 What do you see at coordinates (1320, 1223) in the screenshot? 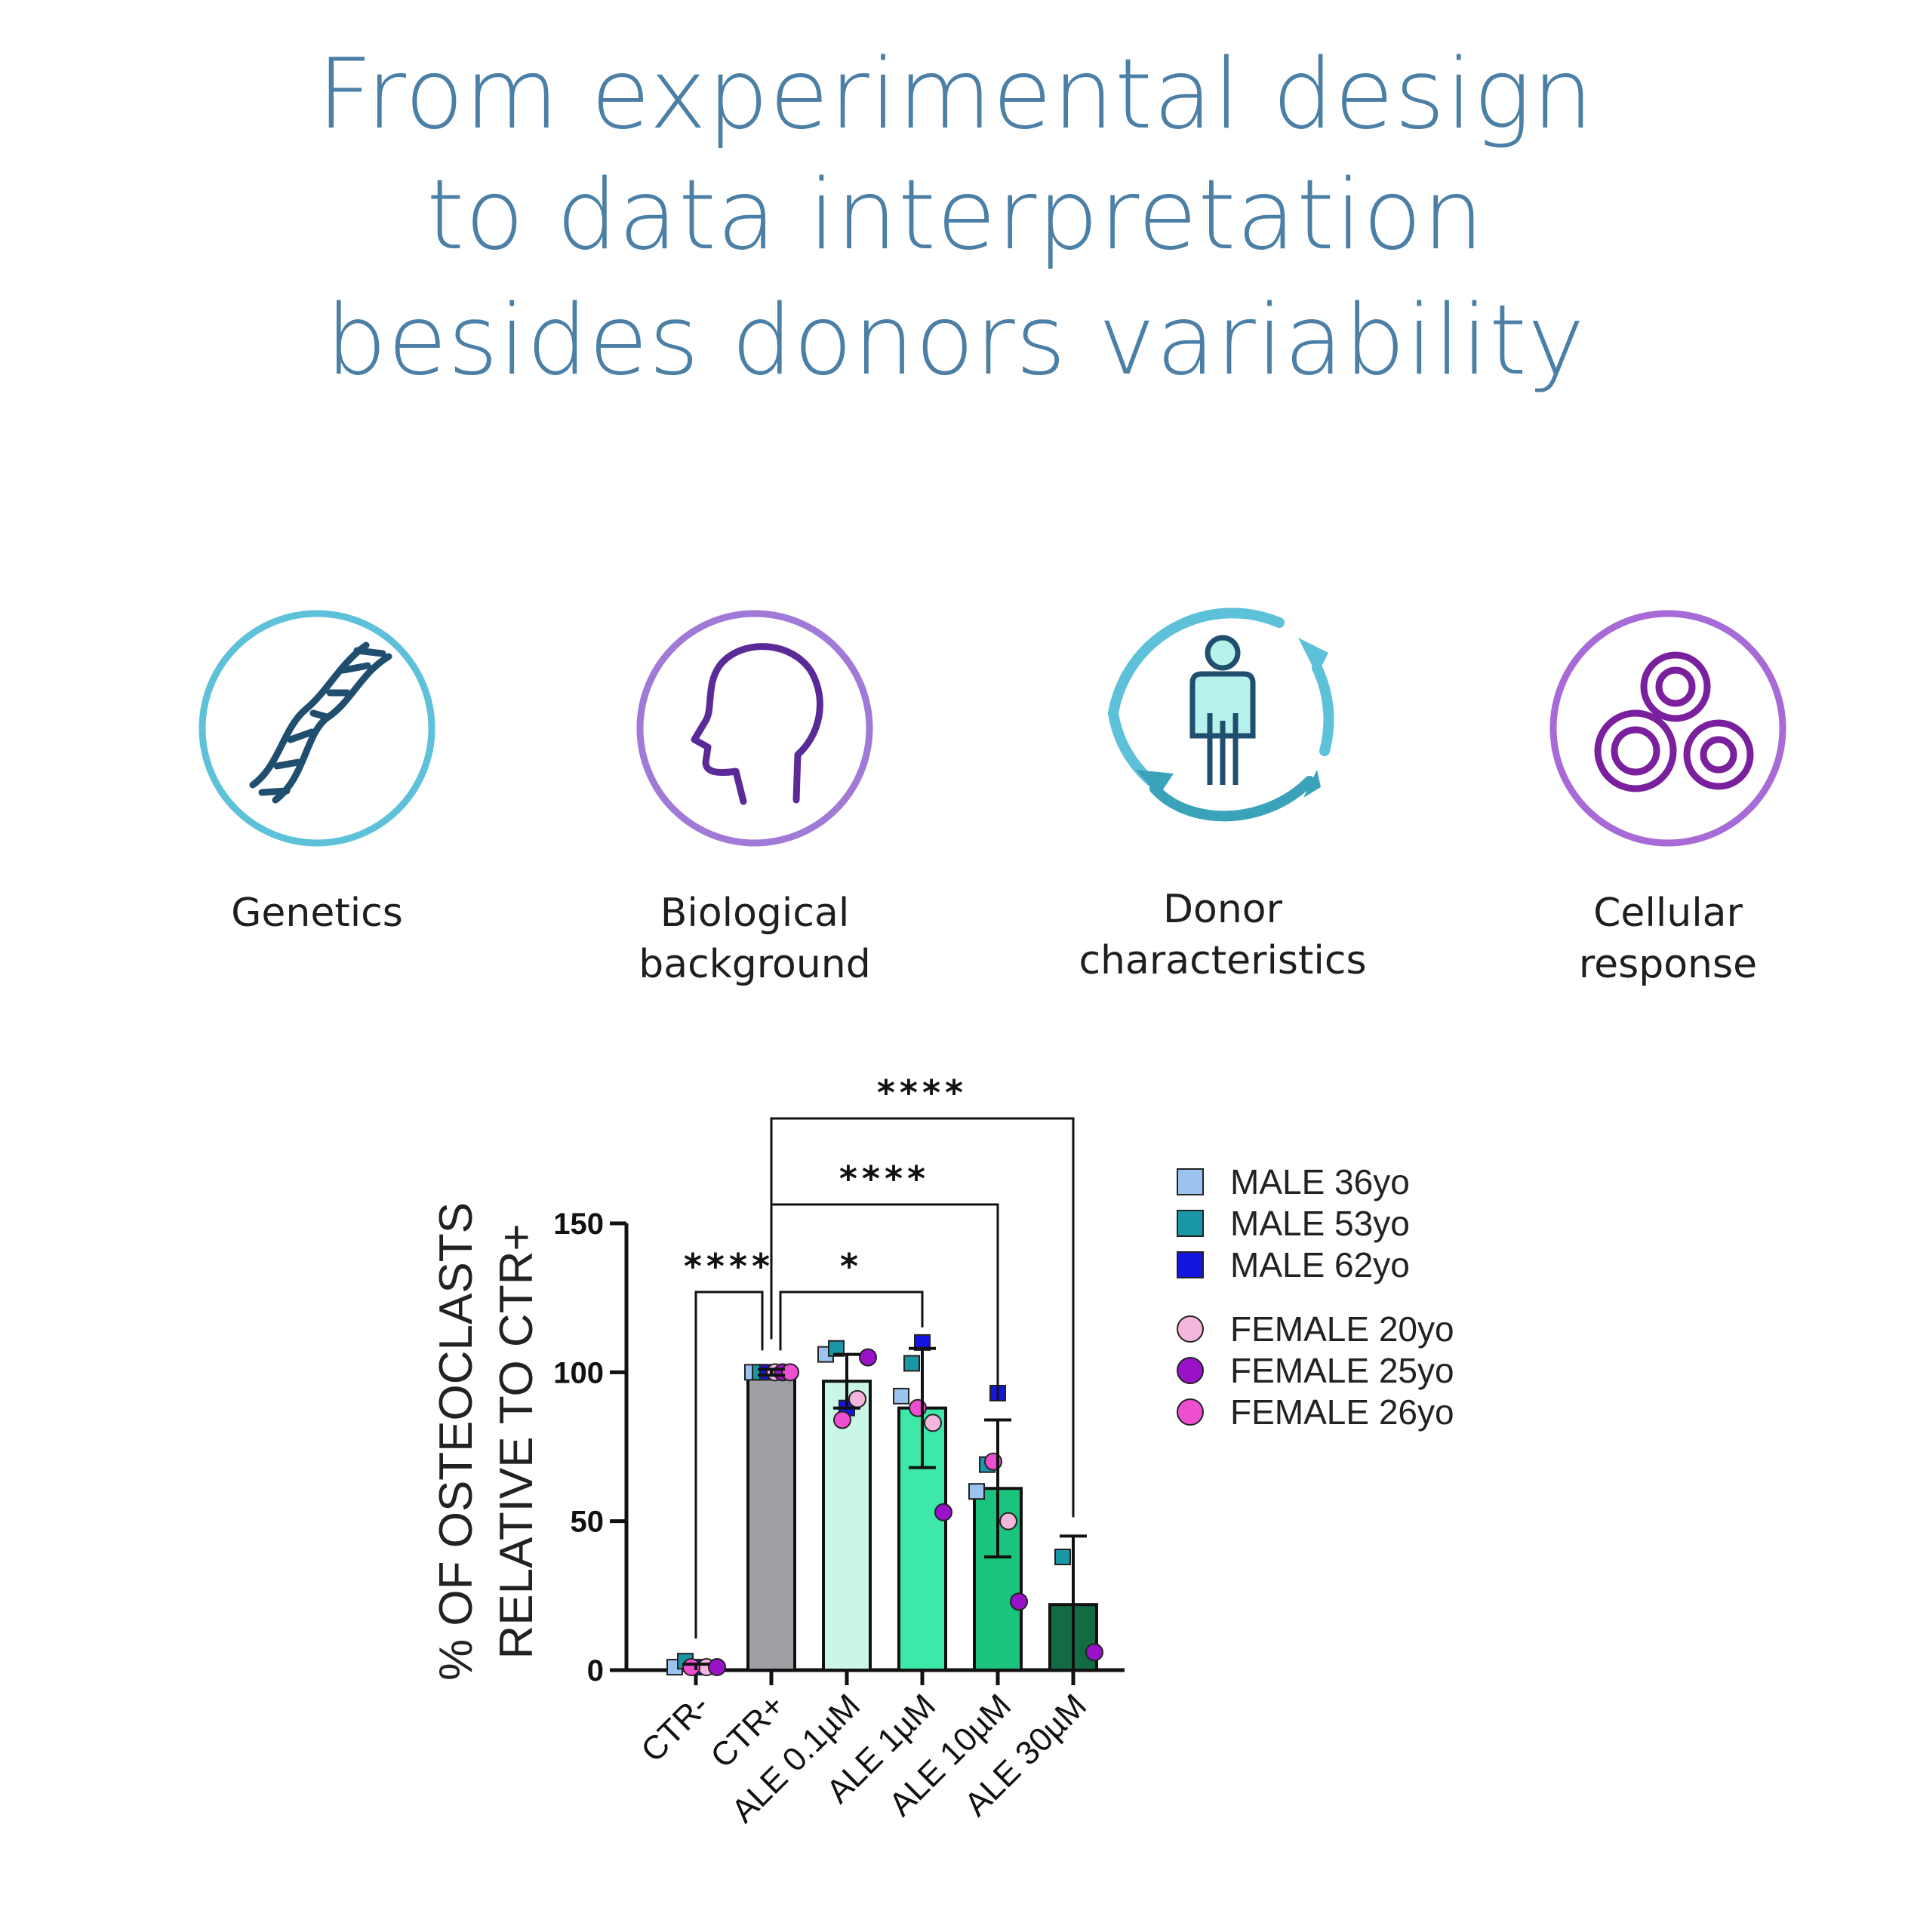
I see `legend-label: MALE 53yo` at bounding box center [1320, 1223].